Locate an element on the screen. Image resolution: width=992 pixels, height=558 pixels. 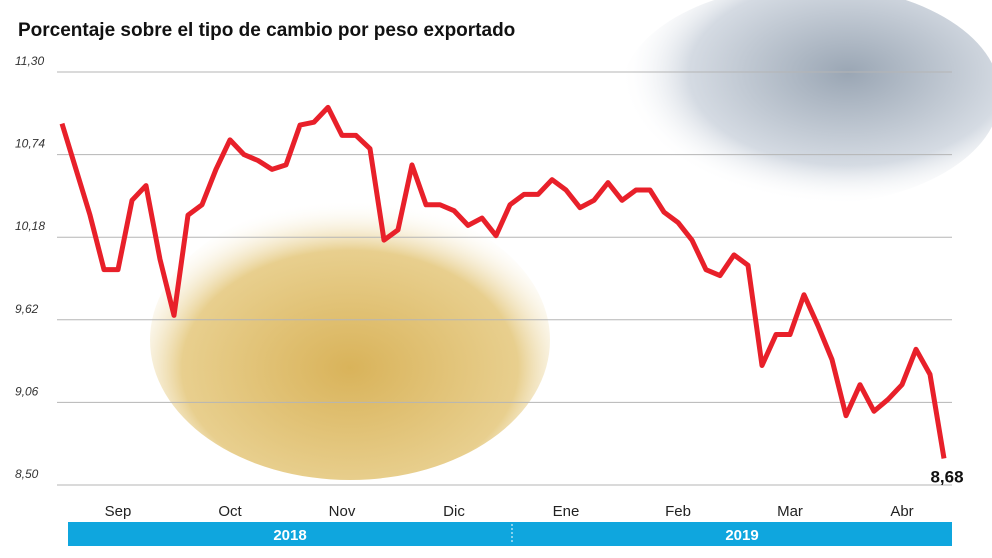
year-label: 2019 is located at coordinates (741, 535).